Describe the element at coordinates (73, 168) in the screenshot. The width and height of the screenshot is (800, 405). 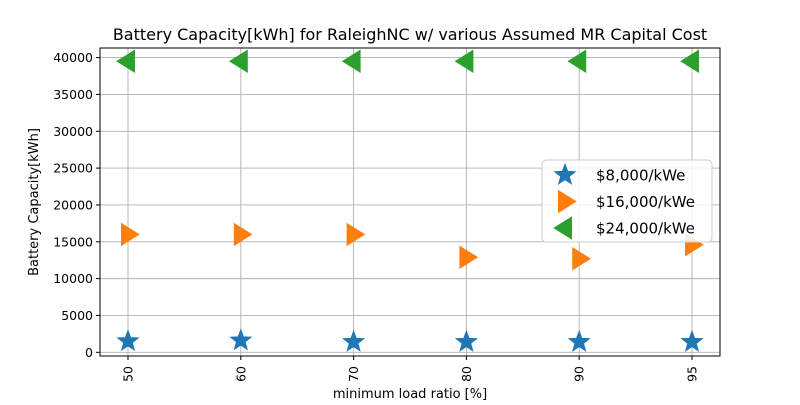
I see `y-tick-label: 25000` at that location.